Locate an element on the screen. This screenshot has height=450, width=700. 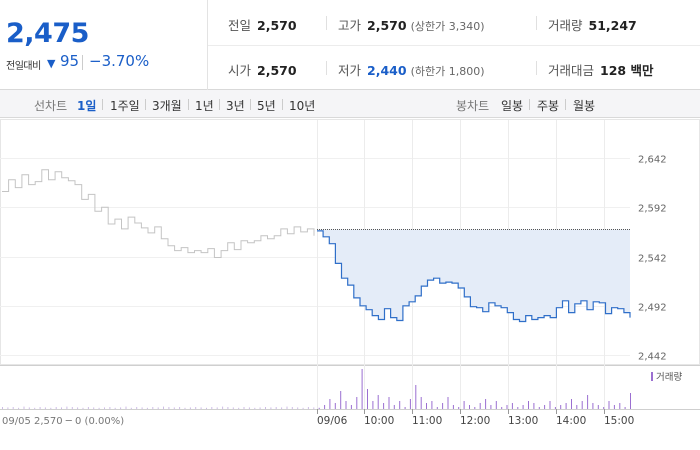
x-tick-label: 10:00 is located at coordinates (379, 421).